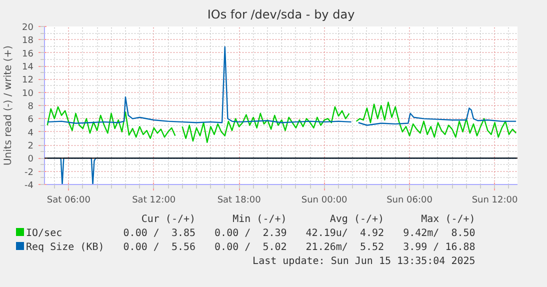  I want to click on text: 0.00 / 5.56, so click(159, 248).